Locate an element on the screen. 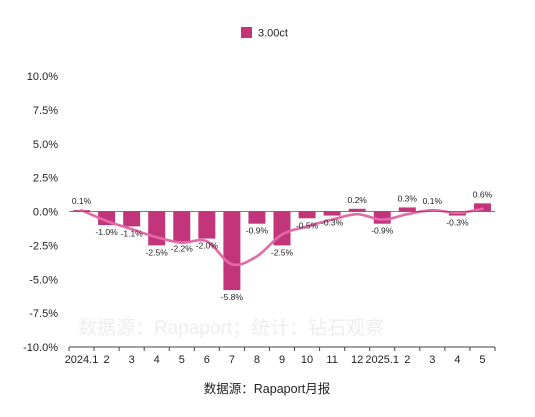  y-tick-label: -10.0% is located at coordinates (40, 348).